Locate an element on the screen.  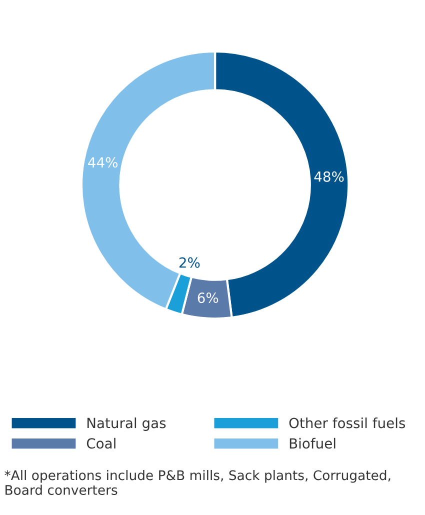
data-label: 2% is located at coordinates (189, 262).